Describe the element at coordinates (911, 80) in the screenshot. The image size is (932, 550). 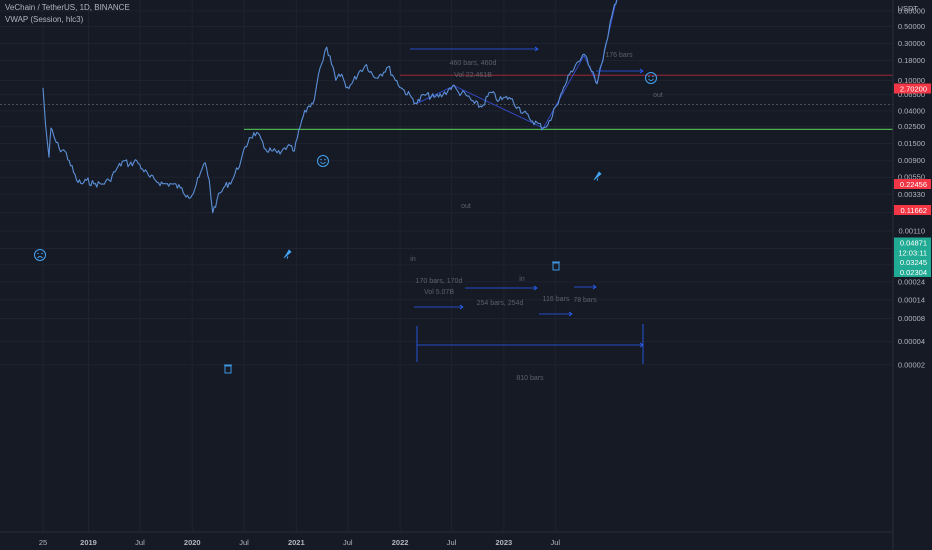
I see `y-tick-label: 0.10000` at that location.